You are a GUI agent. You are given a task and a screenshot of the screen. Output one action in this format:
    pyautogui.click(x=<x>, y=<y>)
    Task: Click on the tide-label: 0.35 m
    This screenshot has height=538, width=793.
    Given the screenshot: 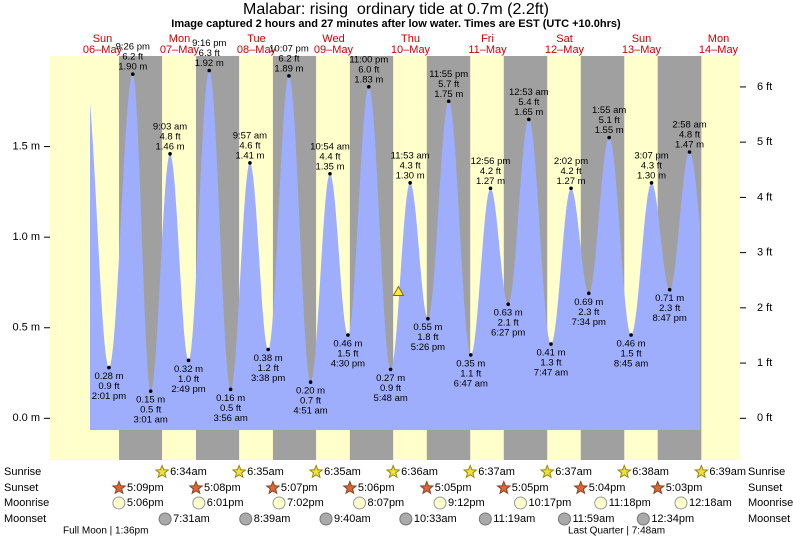 What is the action you would take?
    pyautogui.click(x=470, y=363)
    